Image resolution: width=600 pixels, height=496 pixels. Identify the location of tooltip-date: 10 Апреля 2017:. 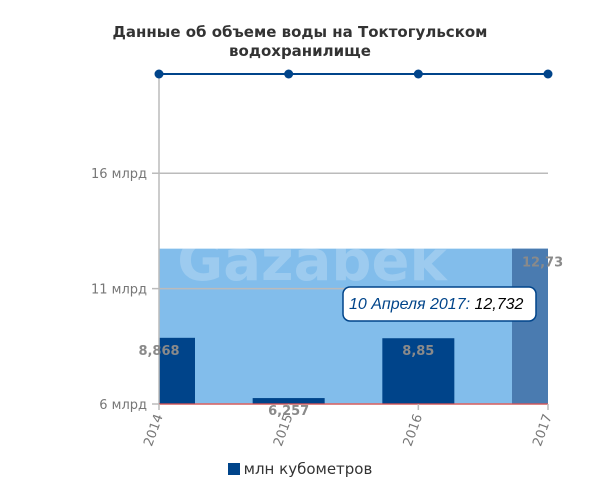
(411, 304).